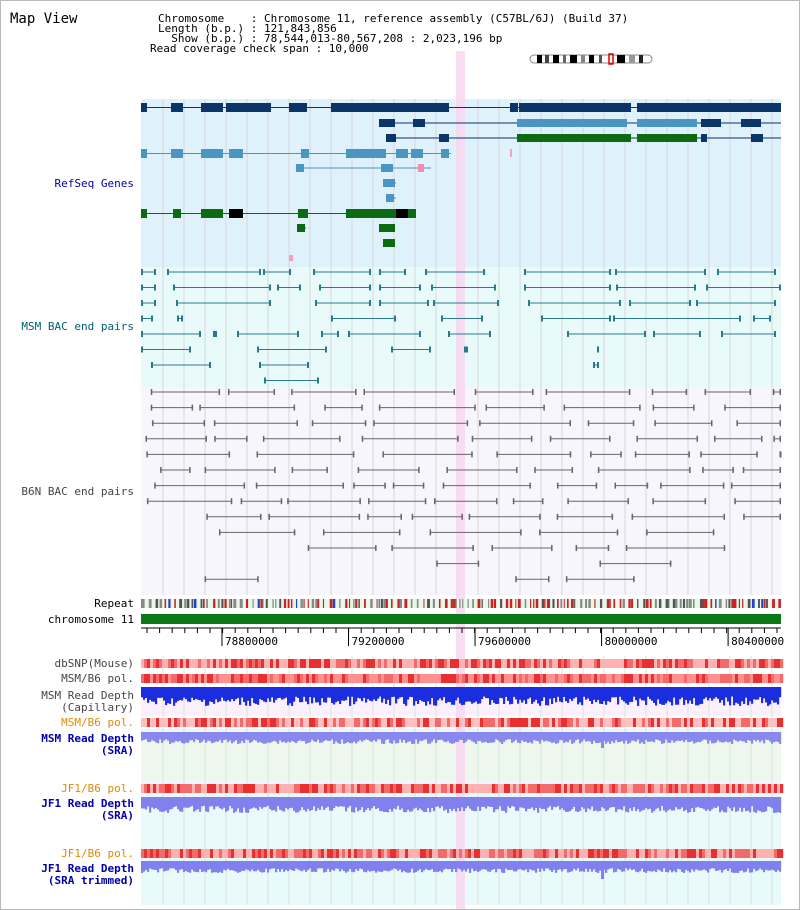  What do you see at coordinates (592, 59) in the screenshot?
I see `chromosome-ideogram` at bounding box center [592, 59].